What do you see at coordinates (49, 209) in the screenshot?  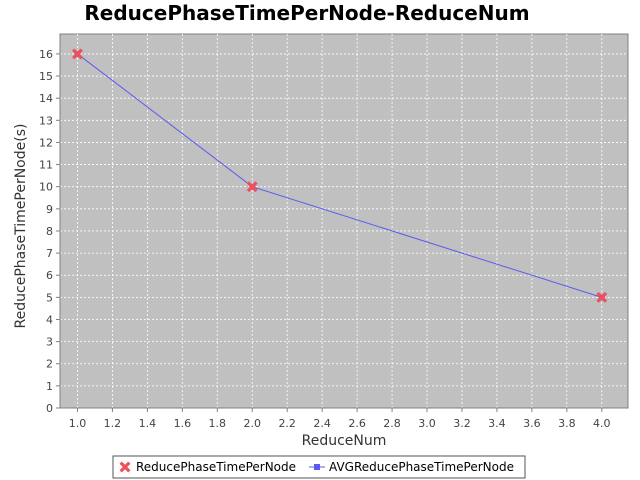 I see `y-tick-label: 9` at bounding box center [49, 209].